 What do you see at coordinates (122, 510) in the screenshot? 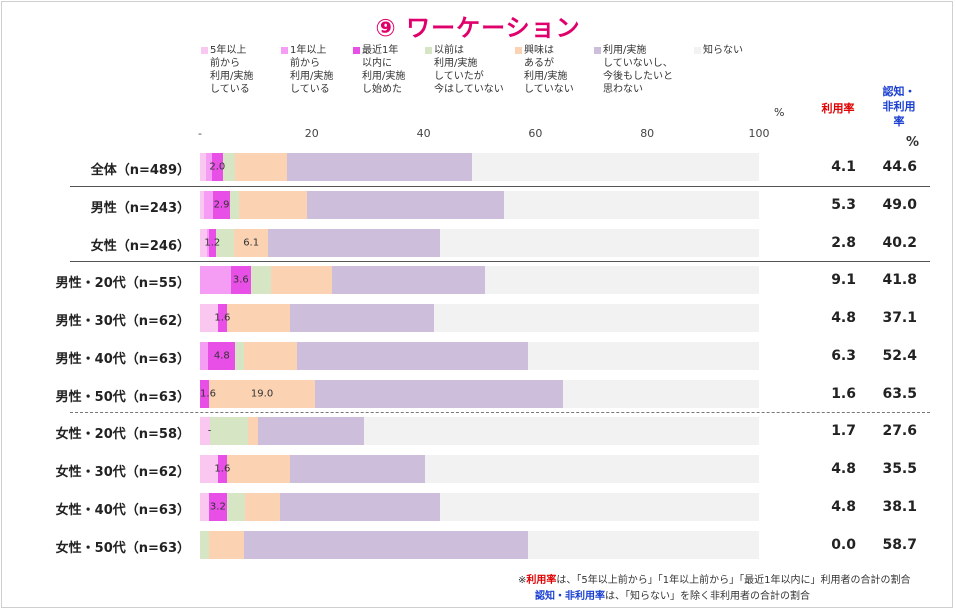
I see `row-label: 女性・40代（n=63）` at bounding box center [122, 510].